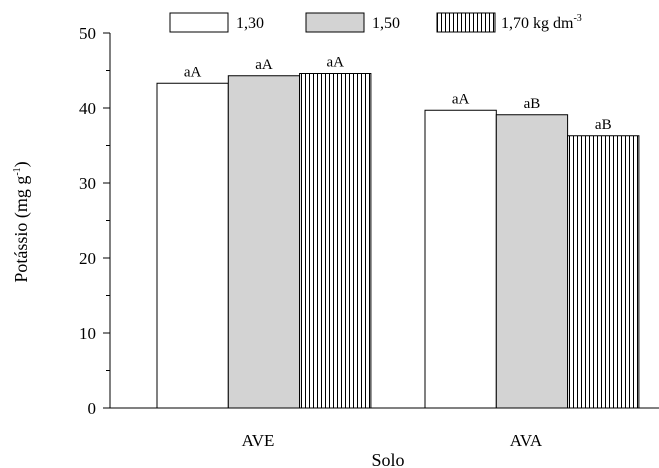 This screenshot has height=468, width=659. What do you see at coordinates (264, 65) in the screenshot?
I see `bar-label-ave-2: aA` at bounding box center [264, 65].